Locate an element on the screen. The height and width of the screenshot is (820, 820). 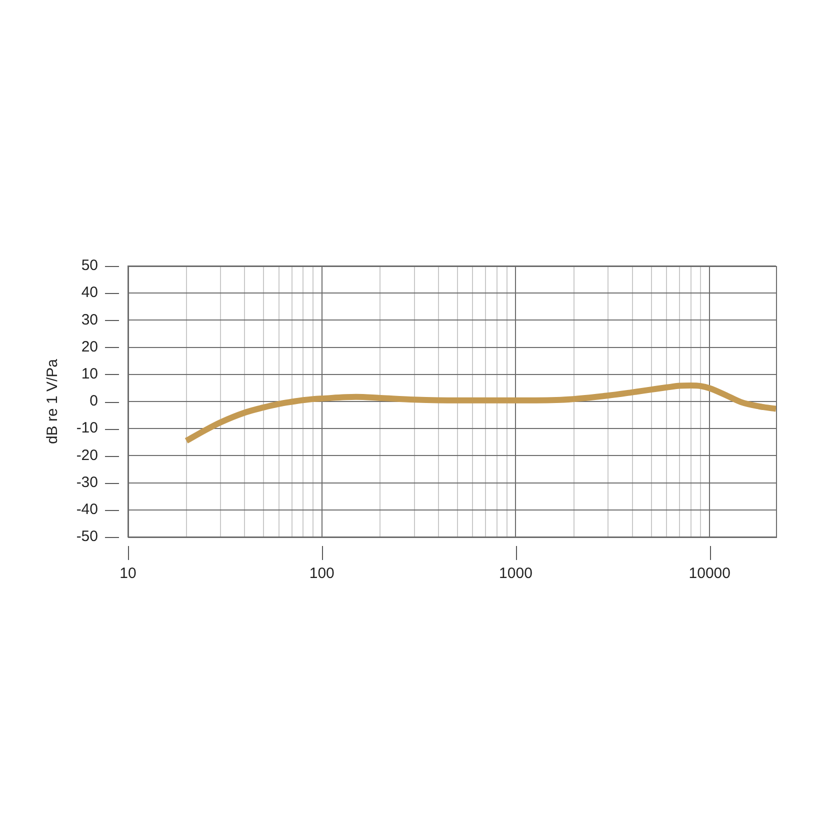
y-tick-label: 40 is located at coordinates (89, 293).